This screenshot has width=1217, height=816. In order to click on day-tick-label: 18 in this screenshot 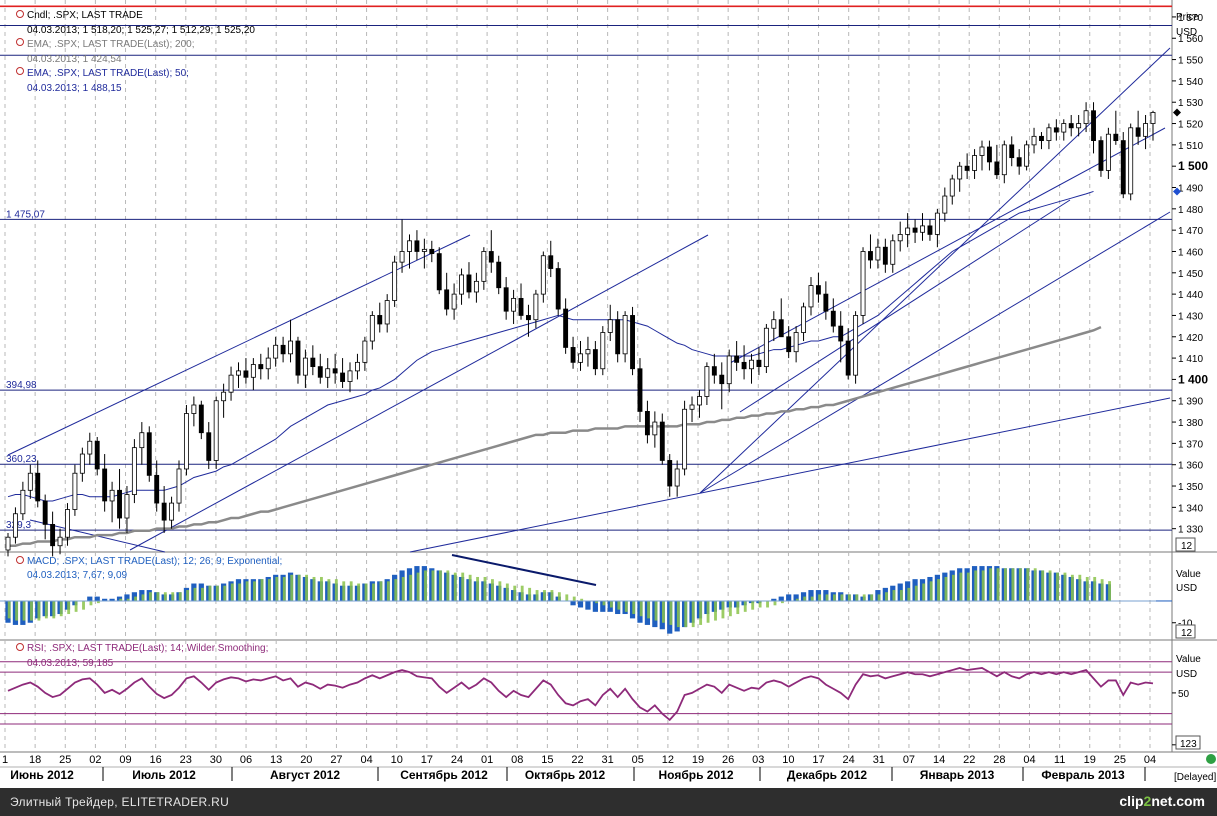, I will do `click(35, 760)`.